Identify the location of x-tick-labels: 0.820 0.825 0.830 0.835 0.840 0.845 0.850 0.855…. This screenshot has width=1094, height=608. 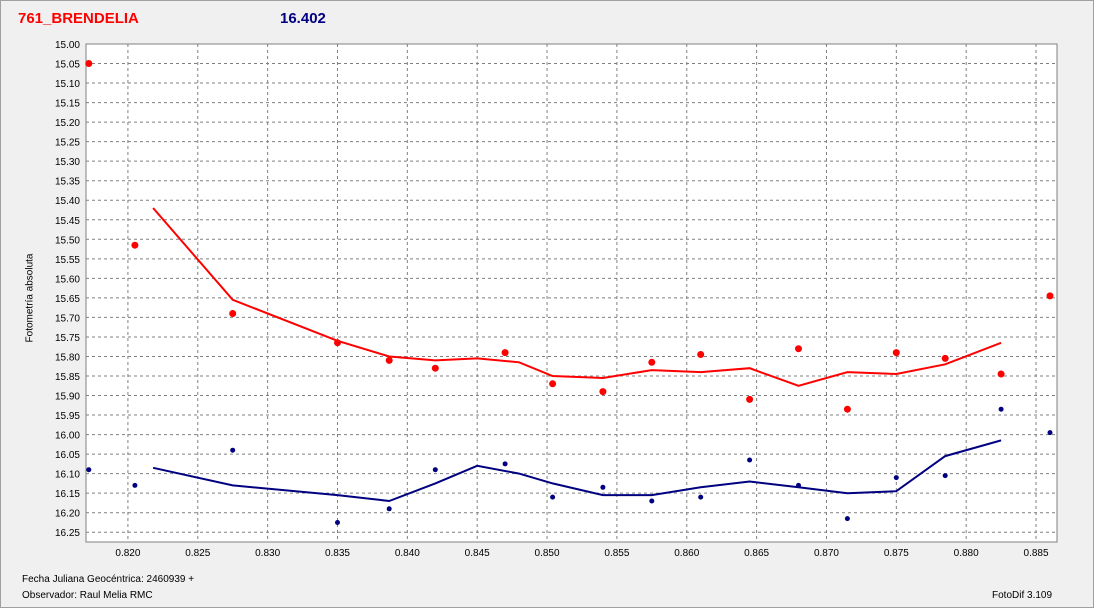
(582, 553).